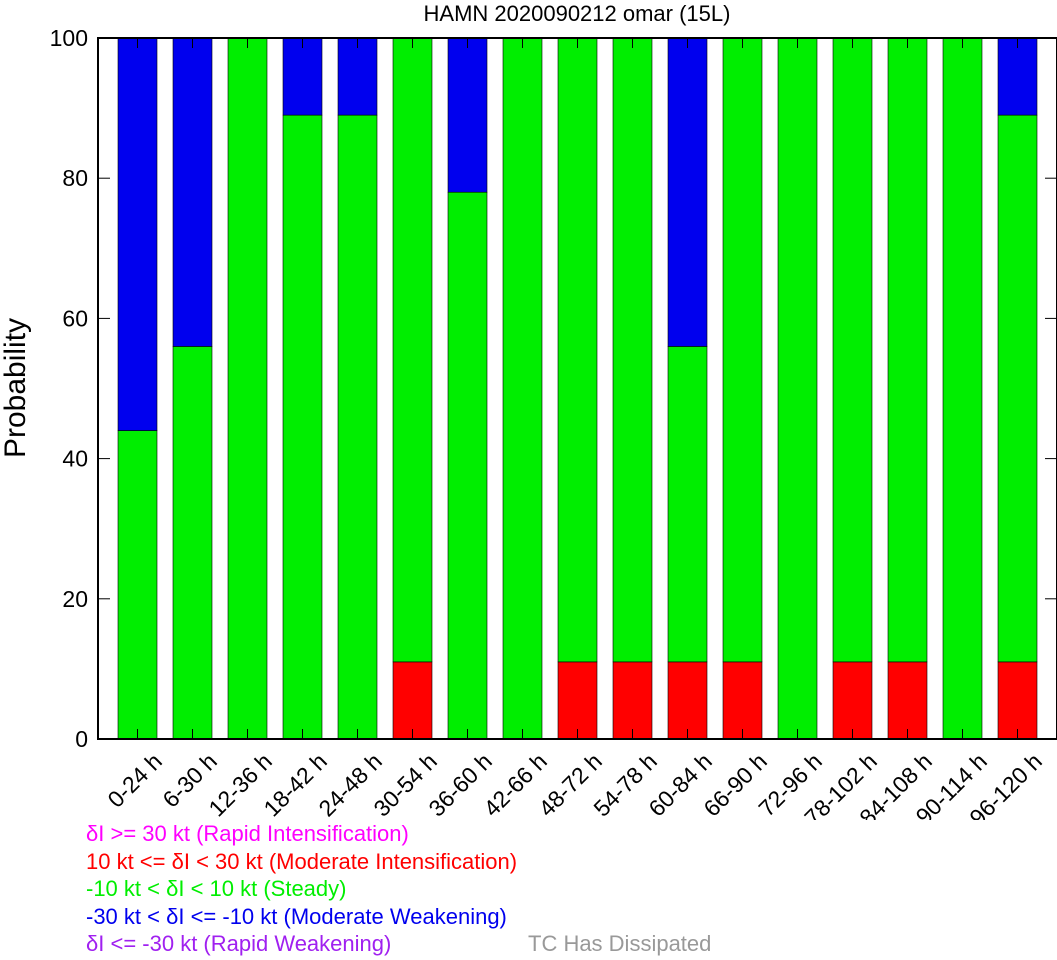  I want to click on legend-label-steady: -10 kt < δI < 10 kt (Steady), so click(216, 888).